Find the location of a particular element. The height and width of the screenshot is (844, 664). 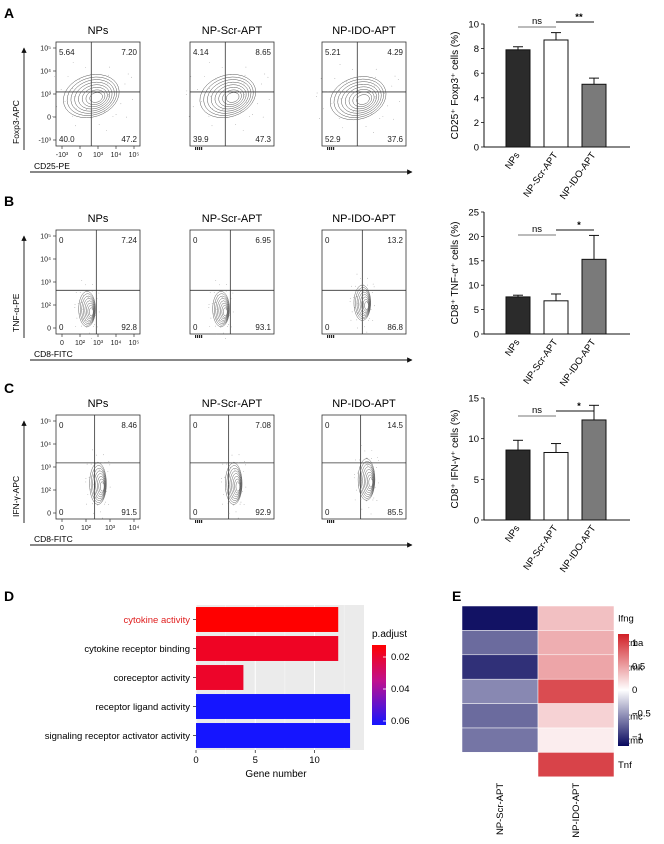

sample-title: NP-IDO-APT is located at coordinates (364, 404).